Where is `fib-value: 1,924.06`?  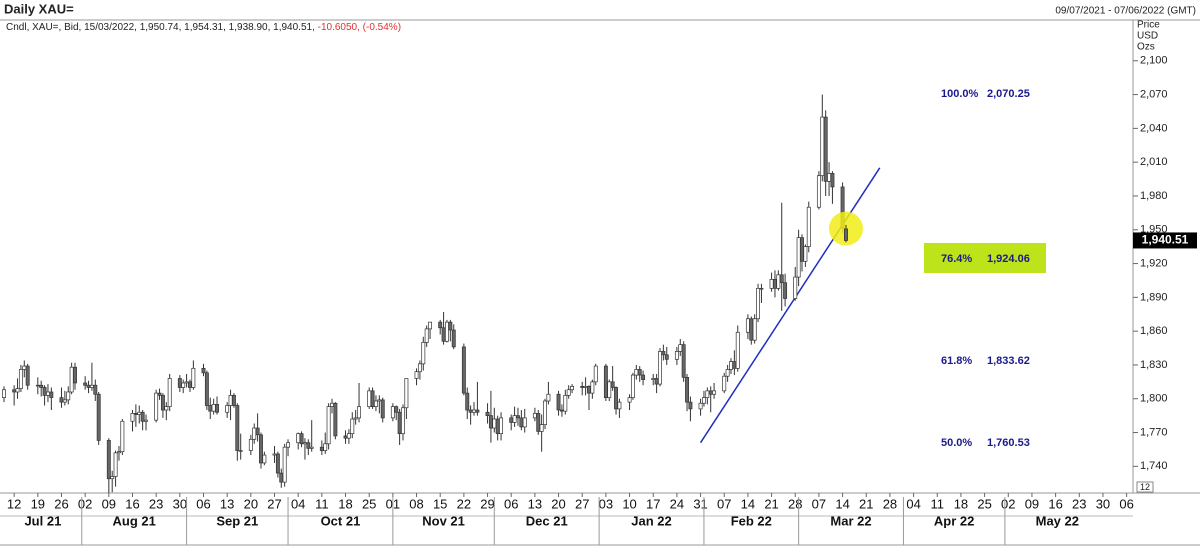
fib-value: 1,924.06 is located at coordinates (1008, 259).